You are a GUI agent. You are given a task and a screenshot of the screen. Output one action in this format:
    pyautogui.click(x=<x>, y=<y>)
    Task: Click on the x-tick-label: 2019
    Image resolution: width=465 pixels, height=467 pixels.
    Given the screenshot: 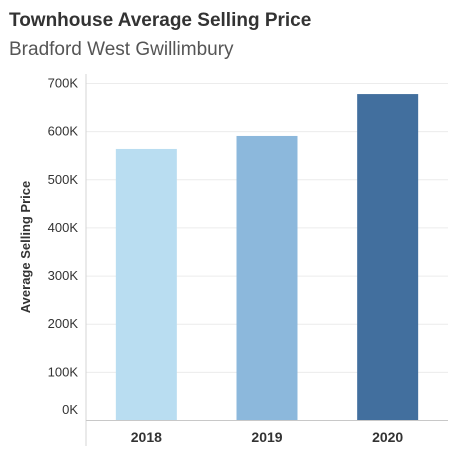 What is the action you would take?
    pyautogui.click(x=266, y=437)
    